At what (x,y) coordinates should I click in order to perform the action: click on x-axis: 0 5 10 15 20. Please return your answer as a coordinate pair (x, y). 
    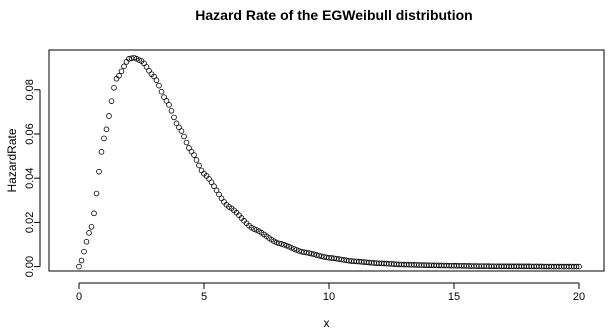
    Looking at the image, I should click on (330, 292).